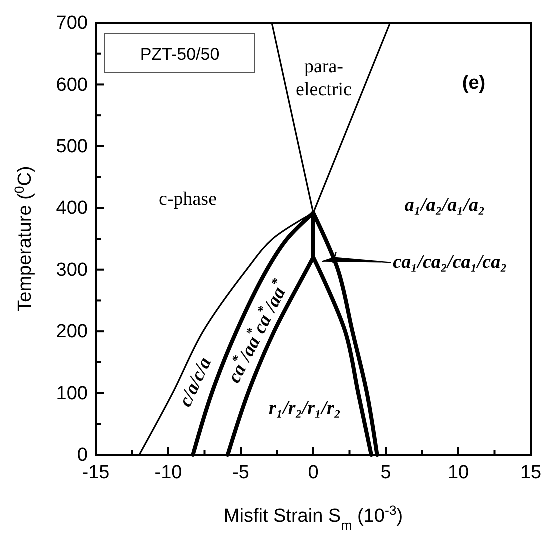  I want to click on x-tick-label: 15, so click(531, 473).